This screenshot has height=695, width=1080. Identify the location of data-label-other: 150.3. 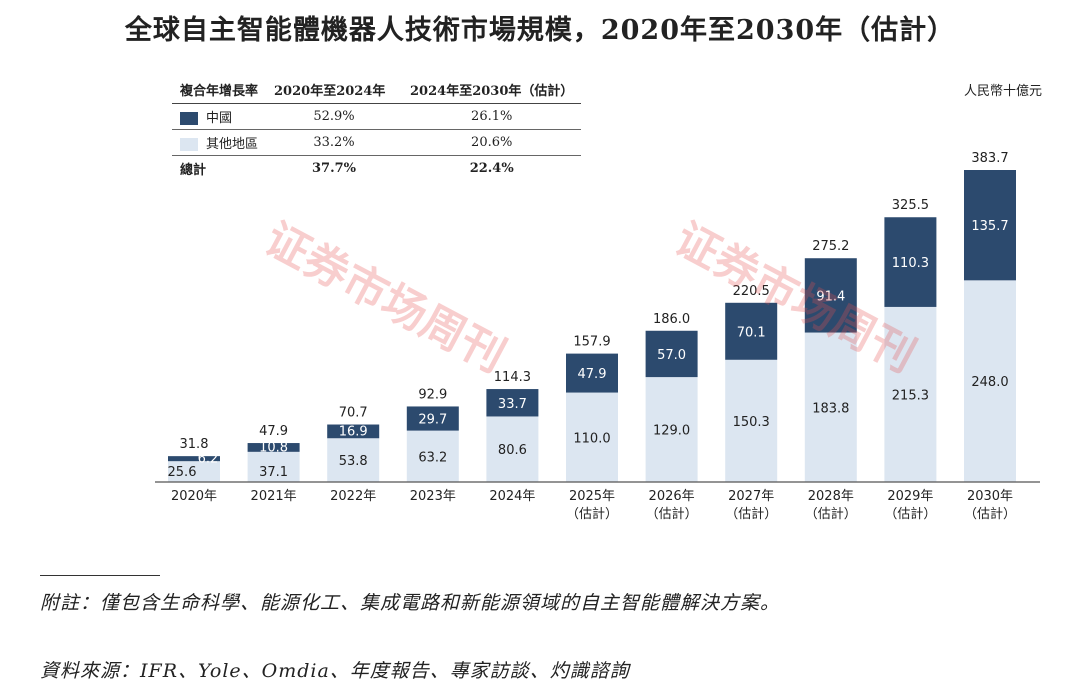
(751, 422).